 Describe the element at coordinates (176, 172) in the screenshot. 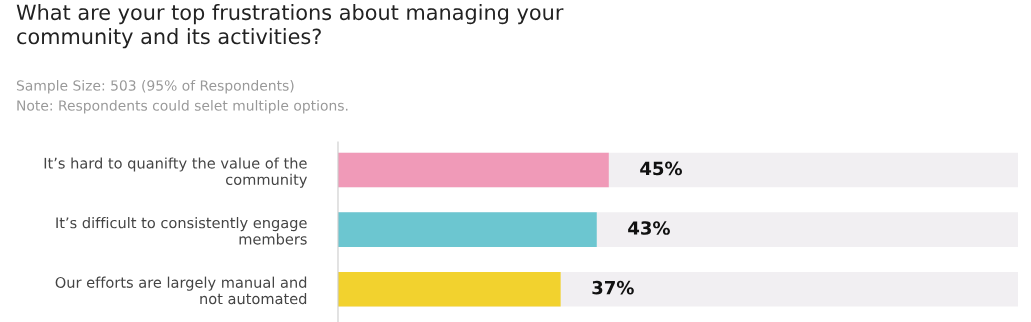

I see `y-tick-label: It’s hard to quanifty the value of the community` at that location.